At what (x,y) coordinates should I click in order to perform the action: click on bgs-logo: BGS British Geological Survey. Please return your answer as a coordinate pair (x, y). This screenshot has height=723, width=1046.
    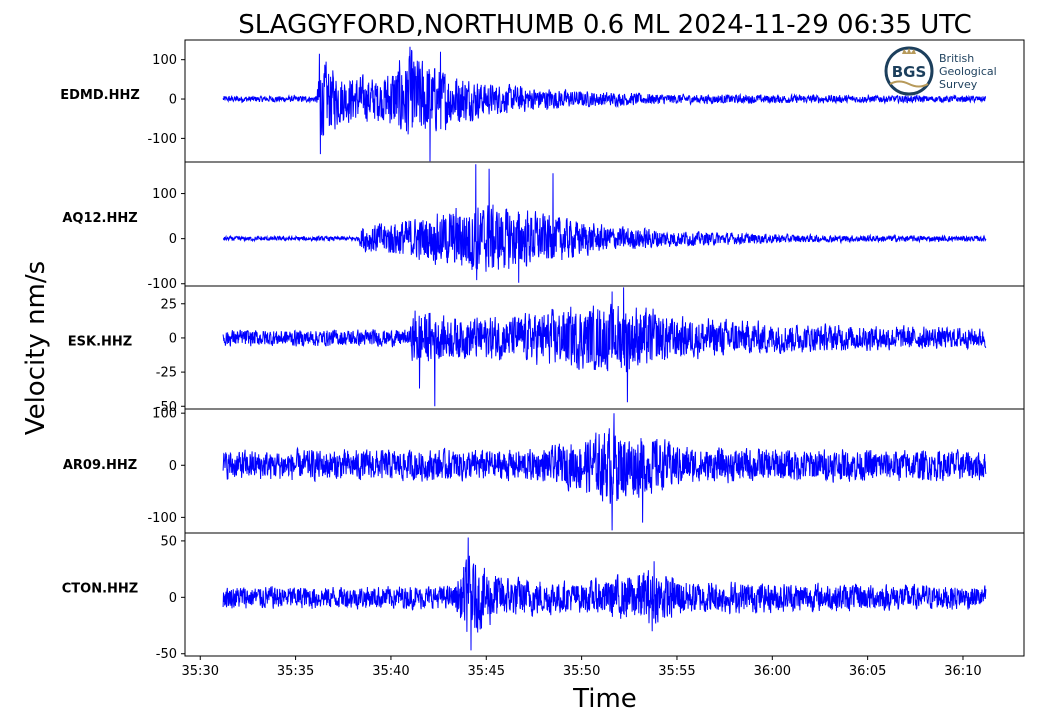
    Looking at the image, I should click on (940, 71).